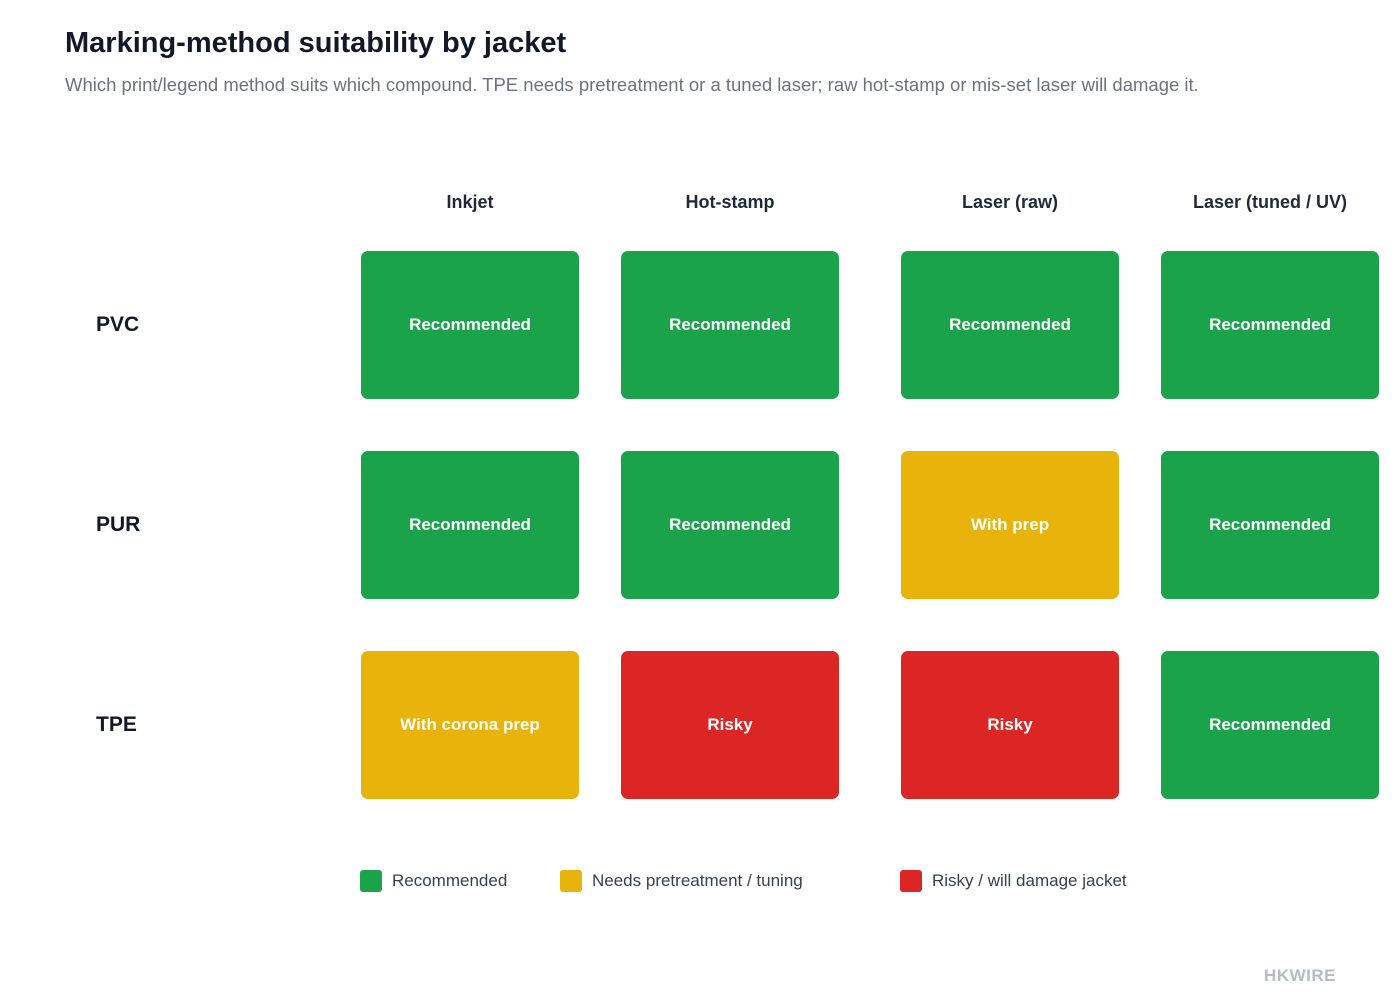 The width and height of the screenshot is (1400, 1000). What do you see at coordinates (116, 724) in the screenshot?
I see `row-label-tpe: TPE` at bounding box center [116, 724].